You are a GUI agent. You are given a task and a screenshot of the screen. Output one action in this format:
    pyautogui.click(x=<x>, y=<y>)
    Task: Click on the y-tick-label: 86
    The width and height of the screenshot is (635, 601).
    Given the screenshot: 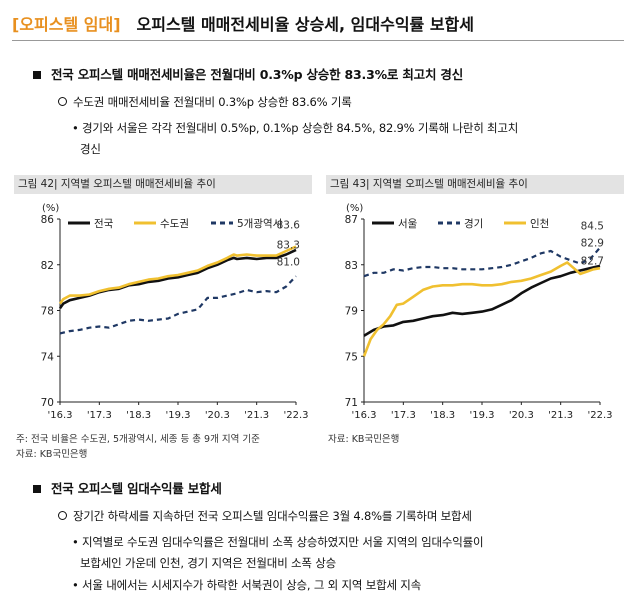 What is the action you would take?
    pyautogui.click(x=48, y=220)
    